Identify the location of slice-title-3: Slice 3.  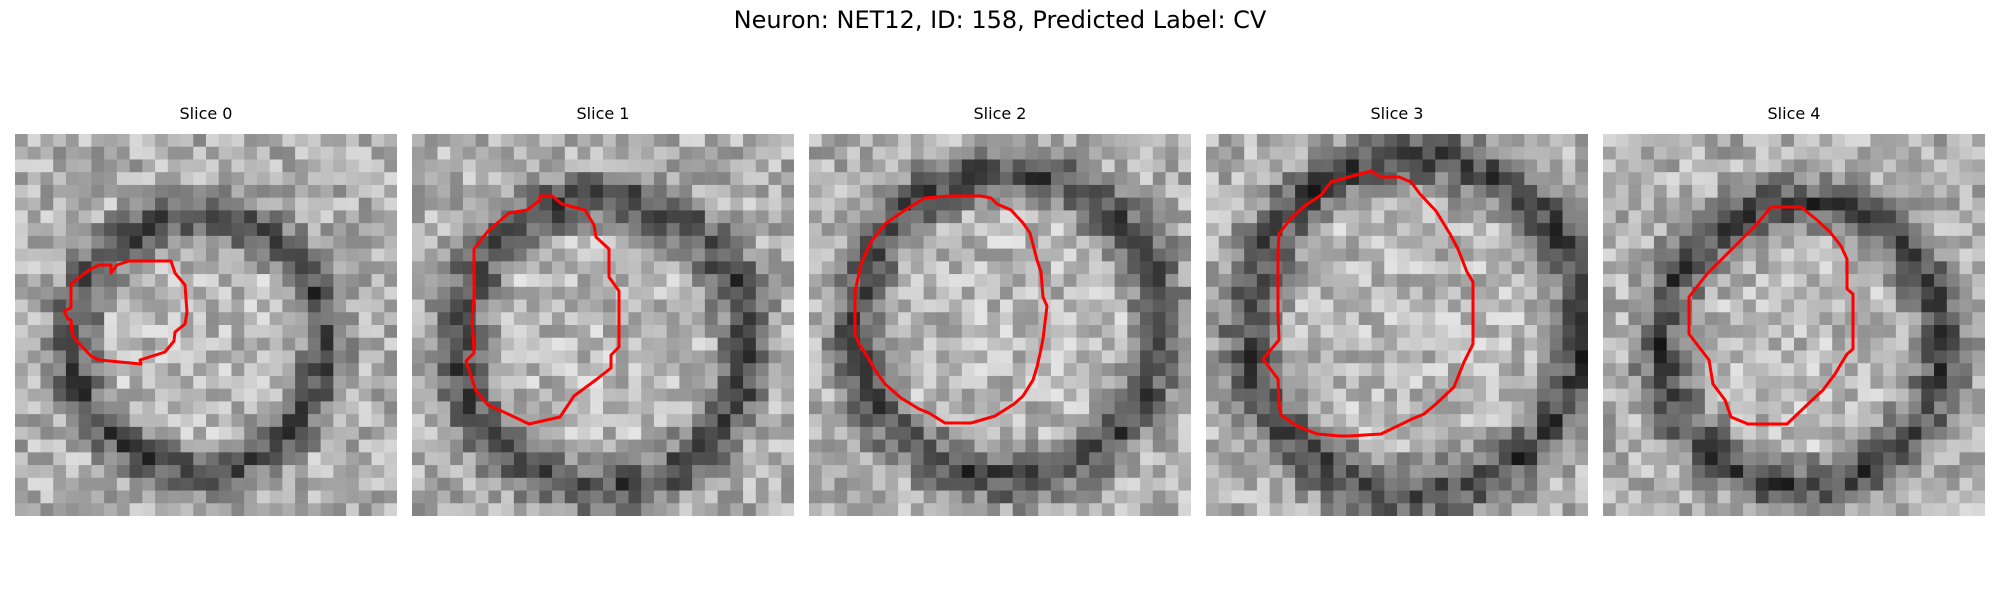
(1397, 113).